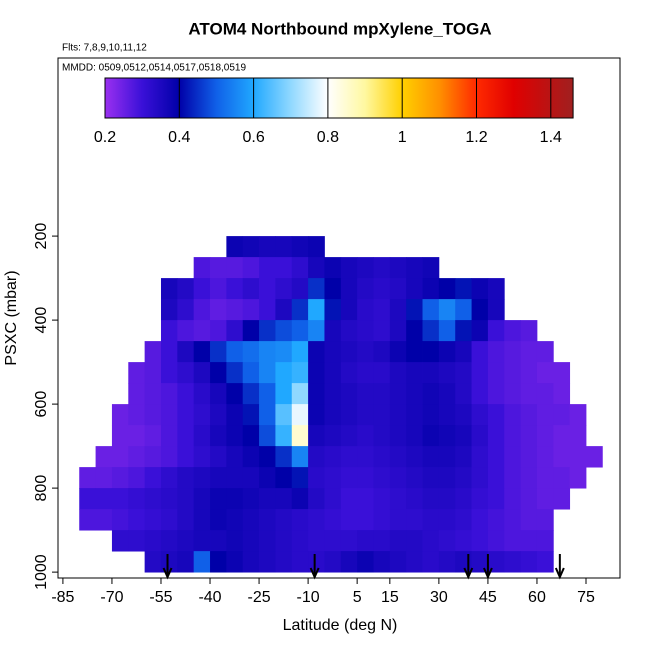 The width and height of the screenshot is (650, 650). I want to click on colorbar-tick-label: 0.4, so click(179, 137).